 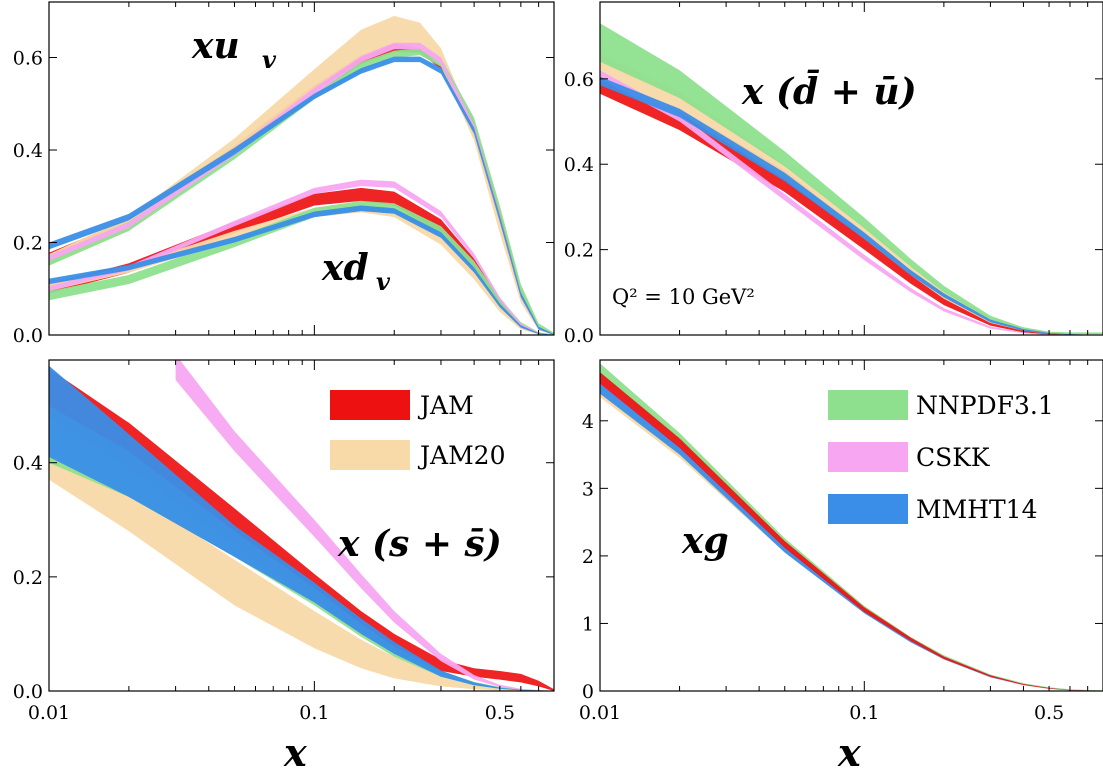 I want to click on legend-swatch-cskk, so click(x=868, y=457).